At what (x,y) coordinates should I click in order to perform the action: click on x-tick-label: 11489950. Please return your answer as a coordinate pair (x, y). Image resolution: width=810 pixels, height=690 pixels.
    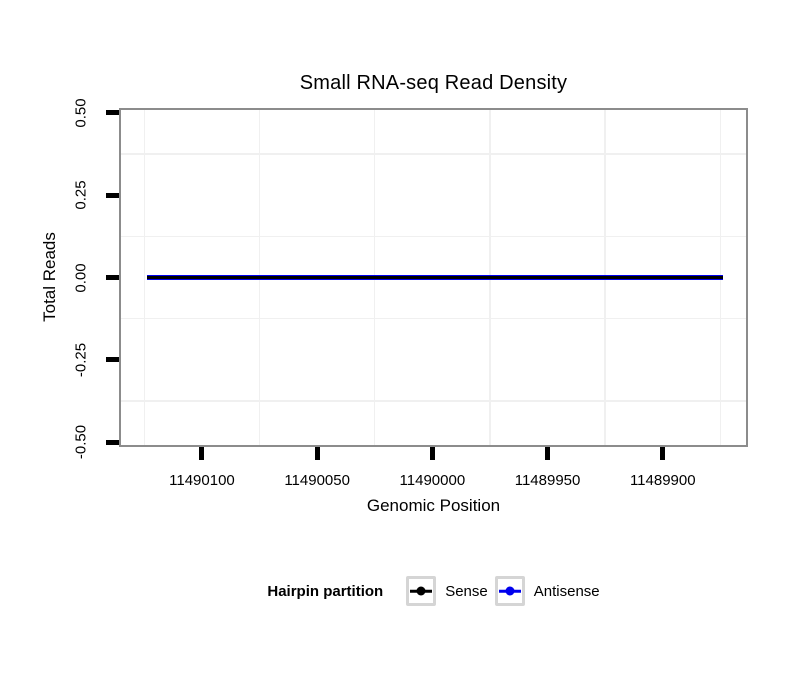
    Looking at the image, I should click on (547, 480).